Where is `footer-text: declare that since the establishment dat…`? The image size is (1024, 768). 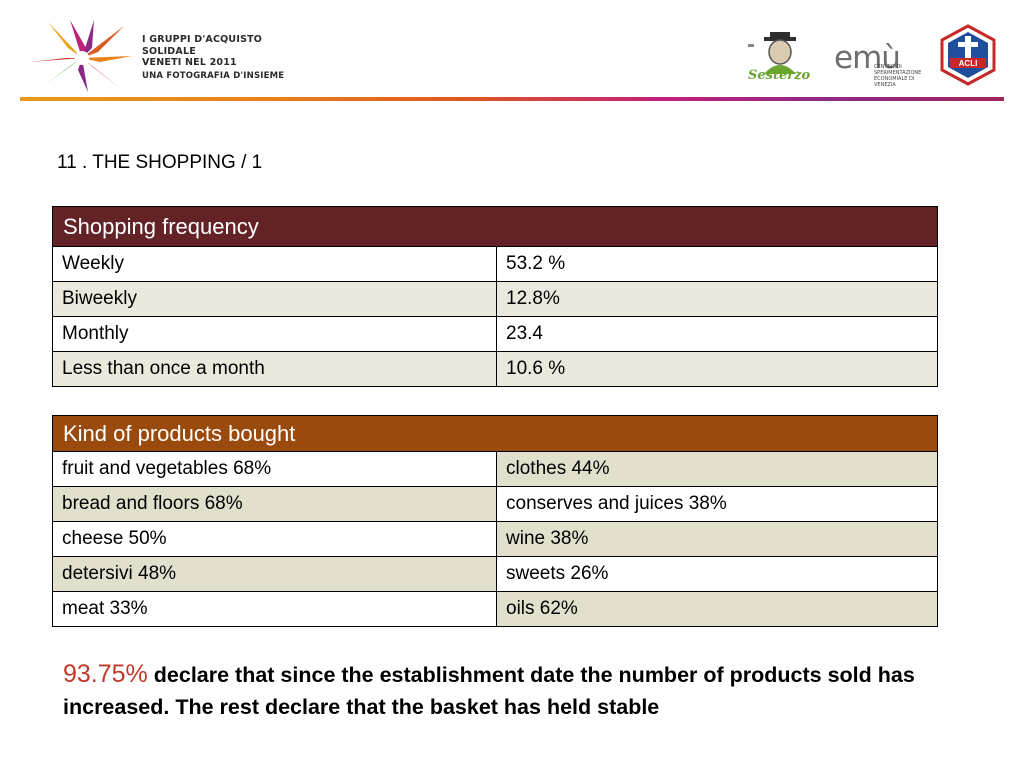 footer-text: declare that since the establishment dat… is located at coordinates (489, 691).